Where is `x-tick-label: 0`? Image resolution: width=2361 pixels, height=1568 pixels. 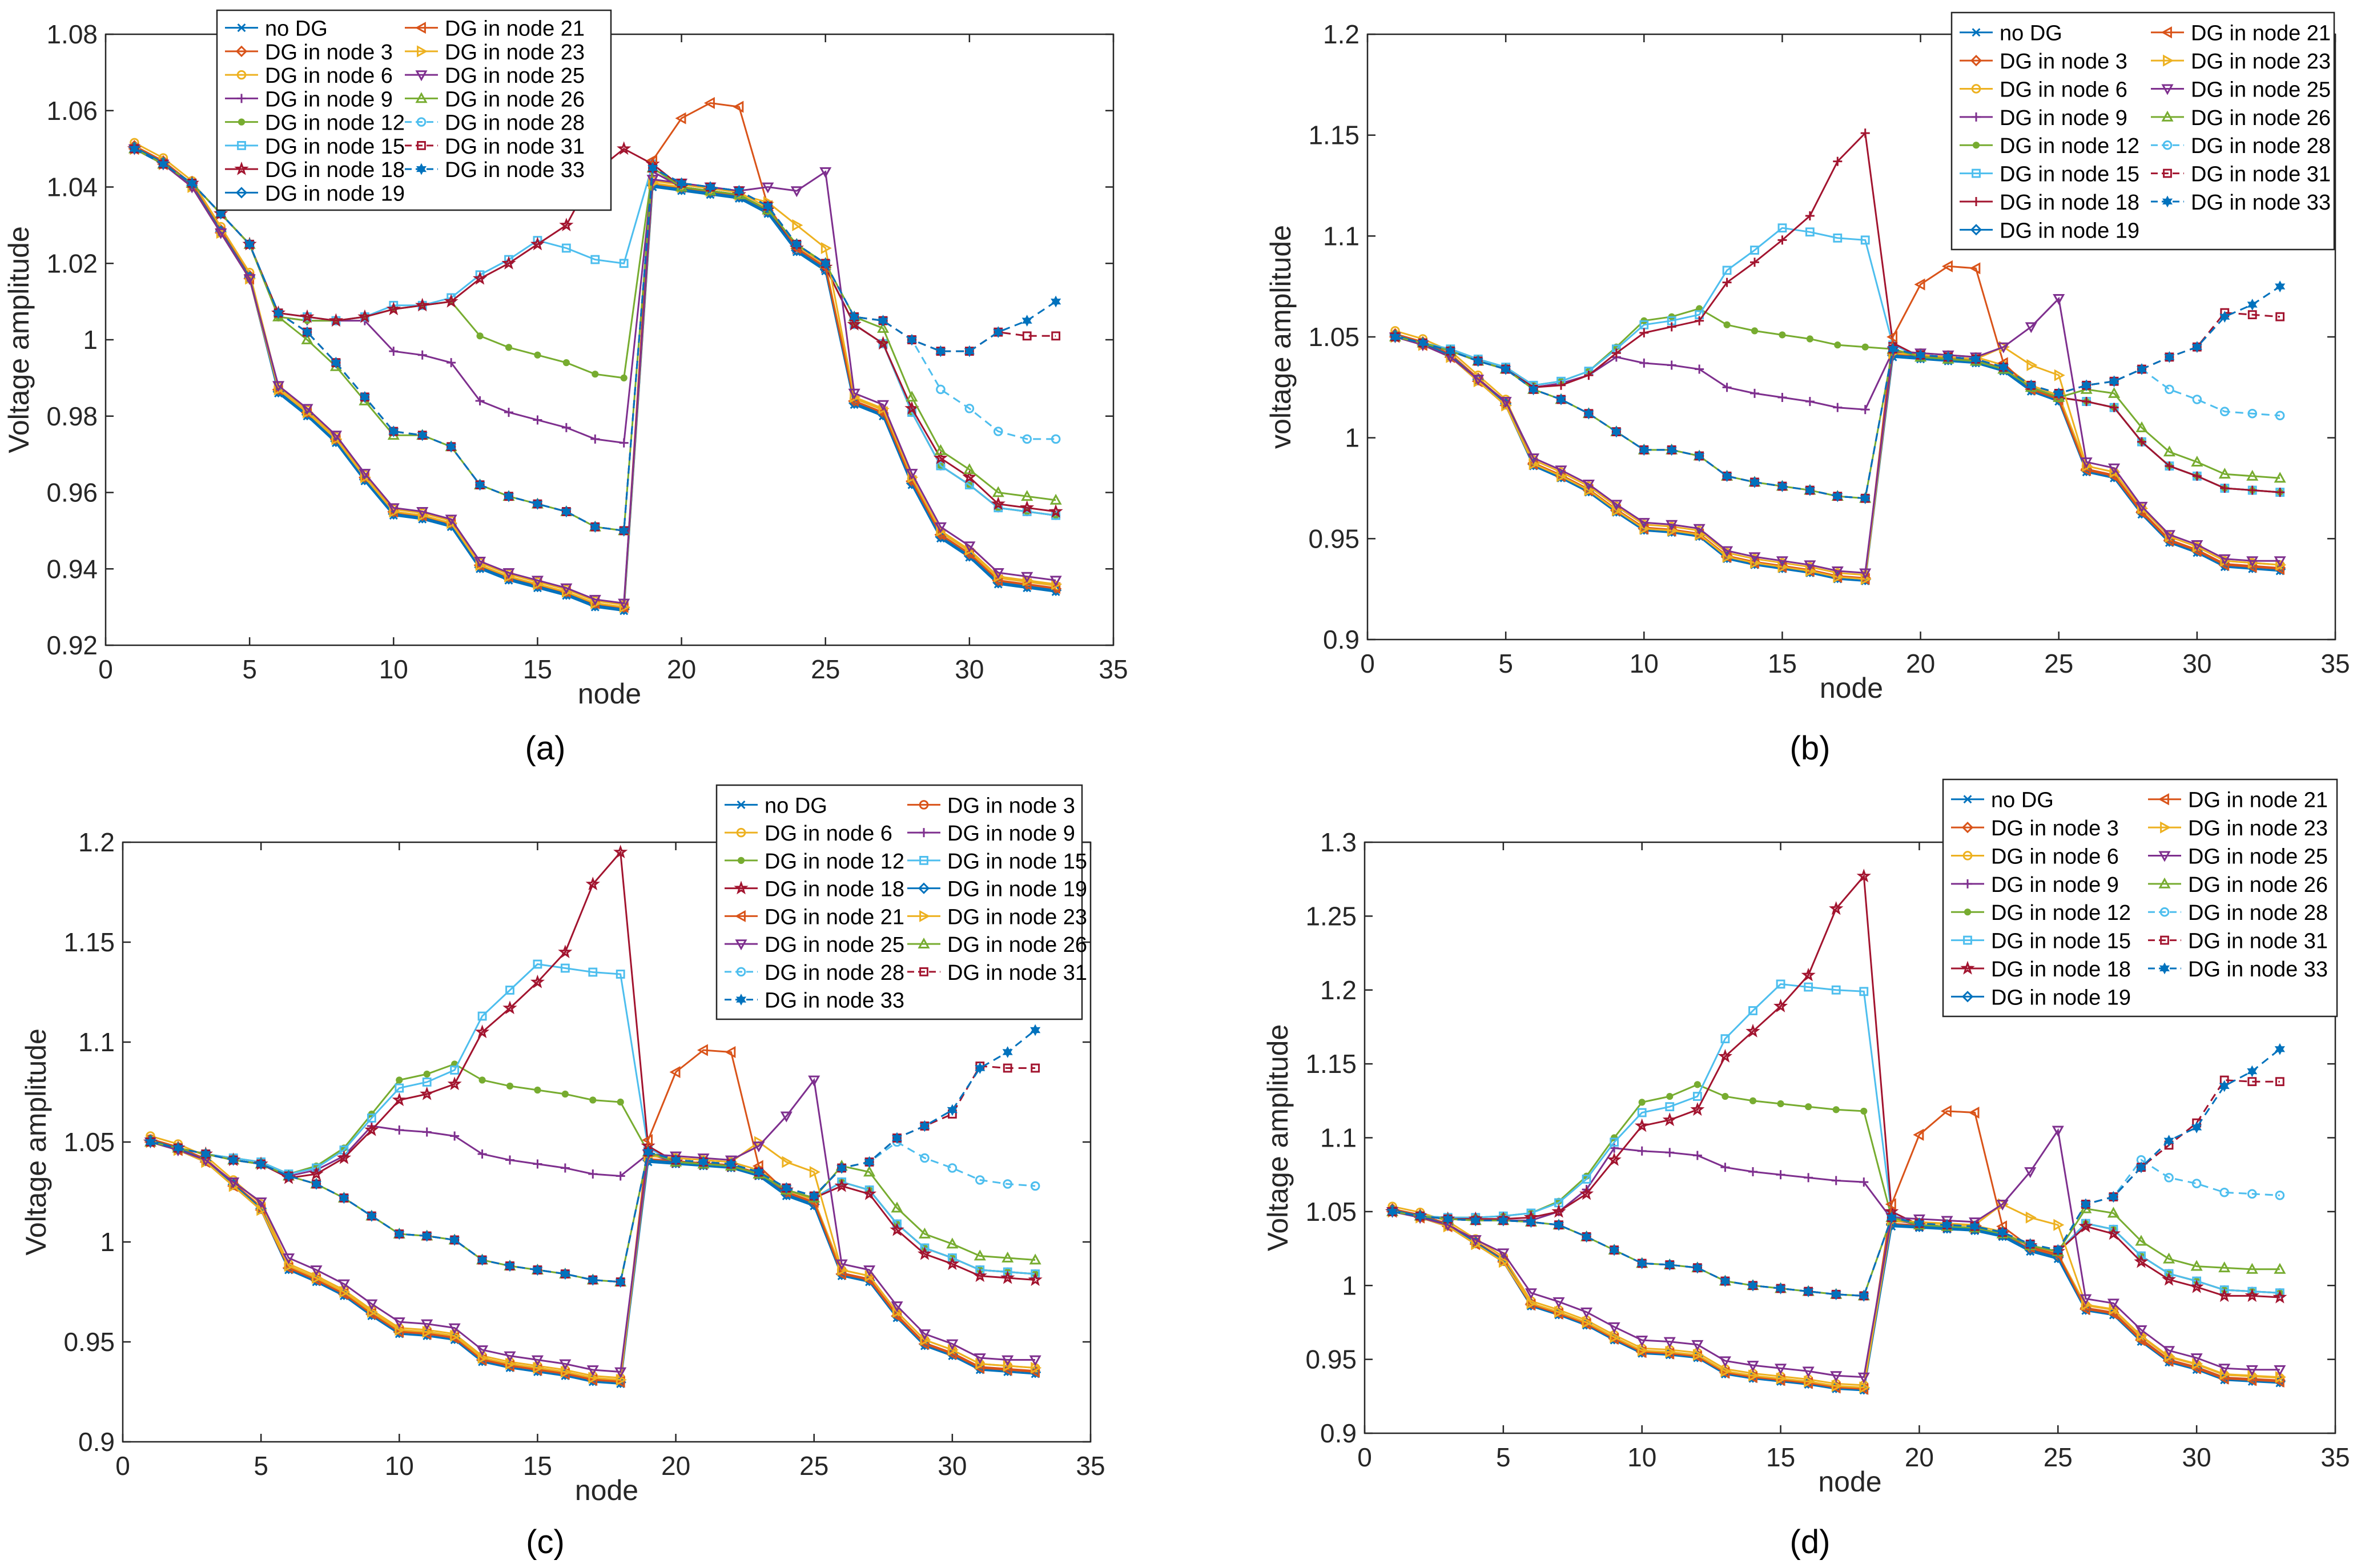
x-tick-label: 0 is located at coordinates (105, 669).